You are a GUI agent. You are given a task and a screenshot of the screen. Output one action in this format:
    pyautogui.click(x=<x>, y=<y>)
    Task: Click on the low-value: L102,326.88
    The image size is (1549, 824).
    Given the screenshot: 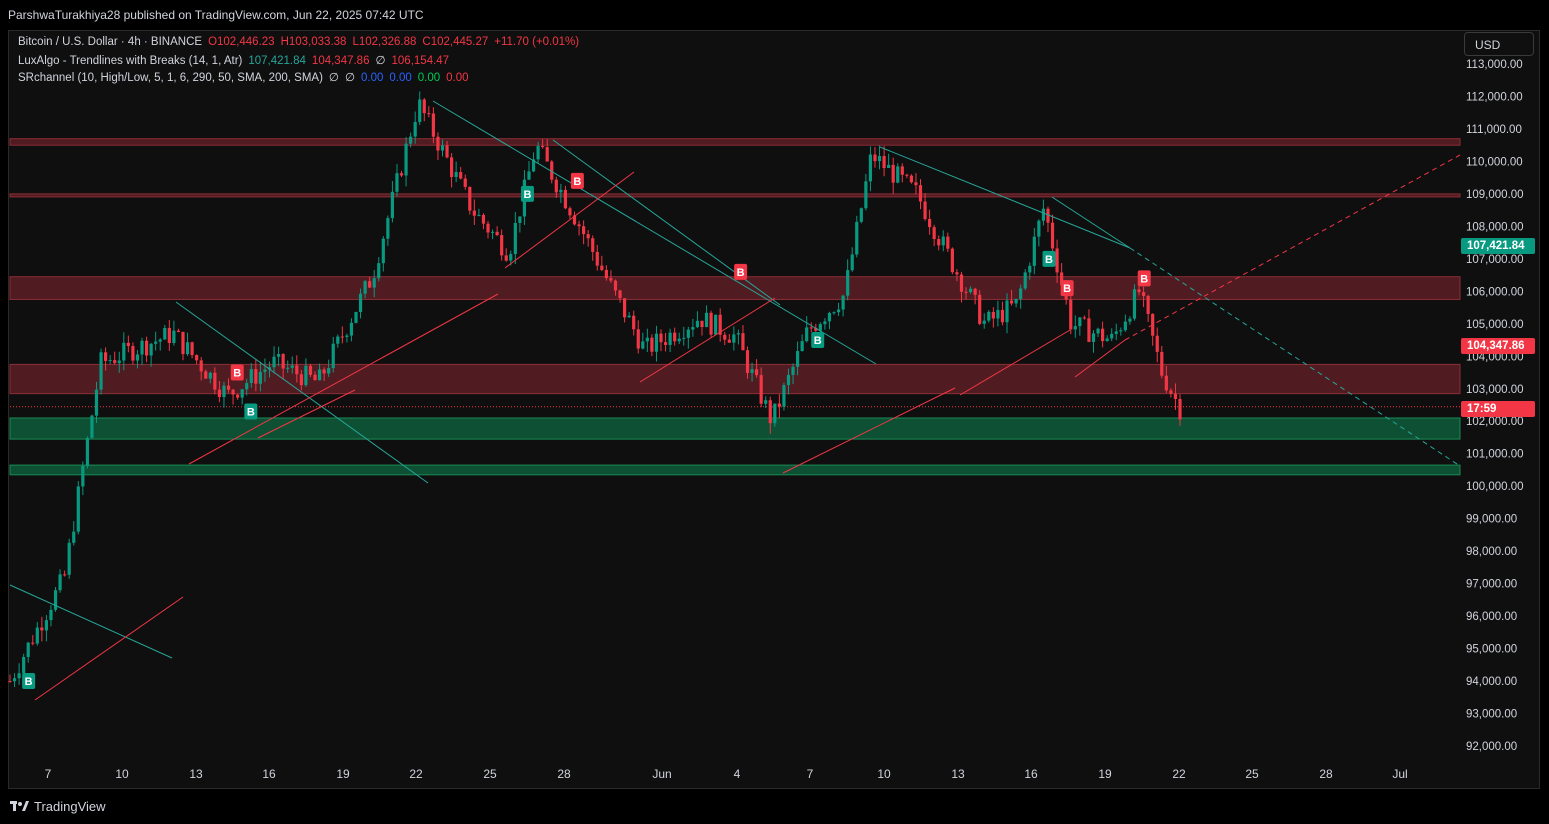 What is the action you would take?
    pyautogui.click(x=384, y=42)
    